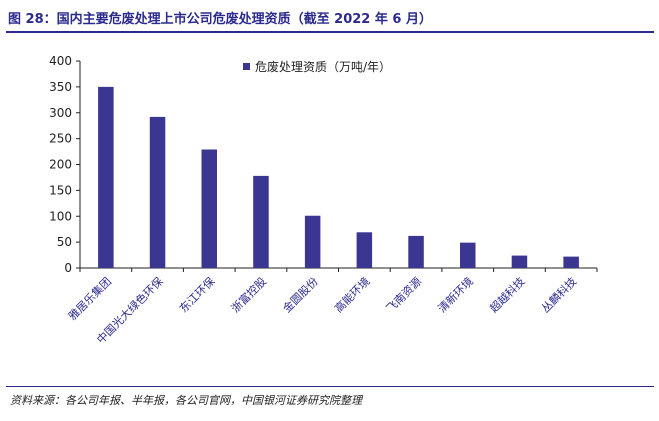  I want to click on x-axis, so click(338, 269).